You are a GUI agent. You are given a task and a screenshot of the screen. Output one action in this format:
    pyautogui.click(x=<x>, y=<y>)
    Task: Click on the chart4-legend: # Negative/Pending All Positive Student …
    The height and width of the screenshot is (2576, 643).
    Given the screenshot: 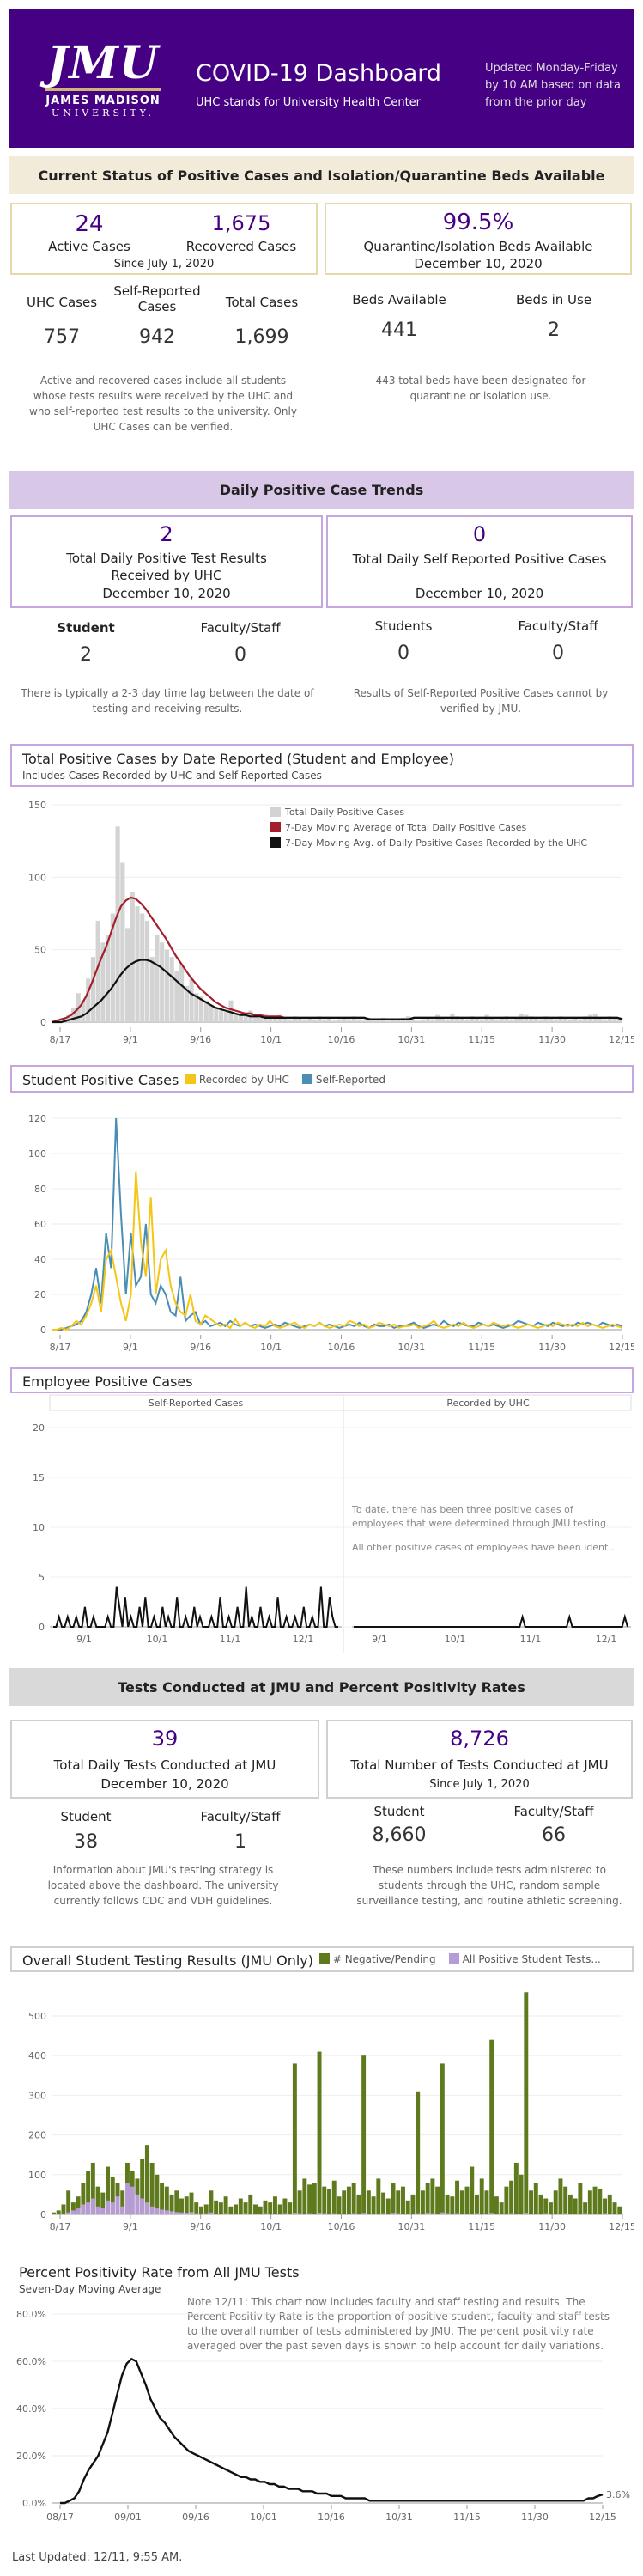 What is the action you would take?
    pyautogui.click(x=460, y=1959)
    